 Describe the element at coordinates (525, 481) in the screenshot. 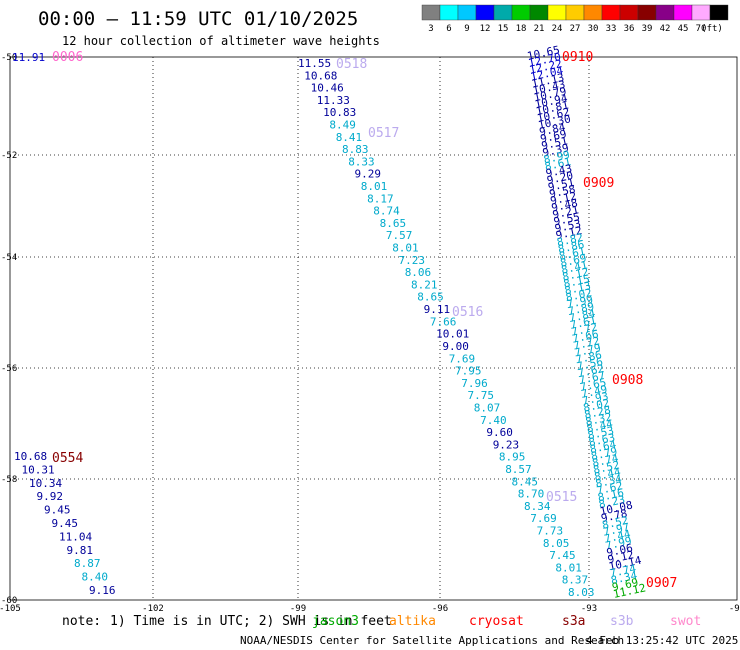

I see `wave-height-label: 8.45` at that location.